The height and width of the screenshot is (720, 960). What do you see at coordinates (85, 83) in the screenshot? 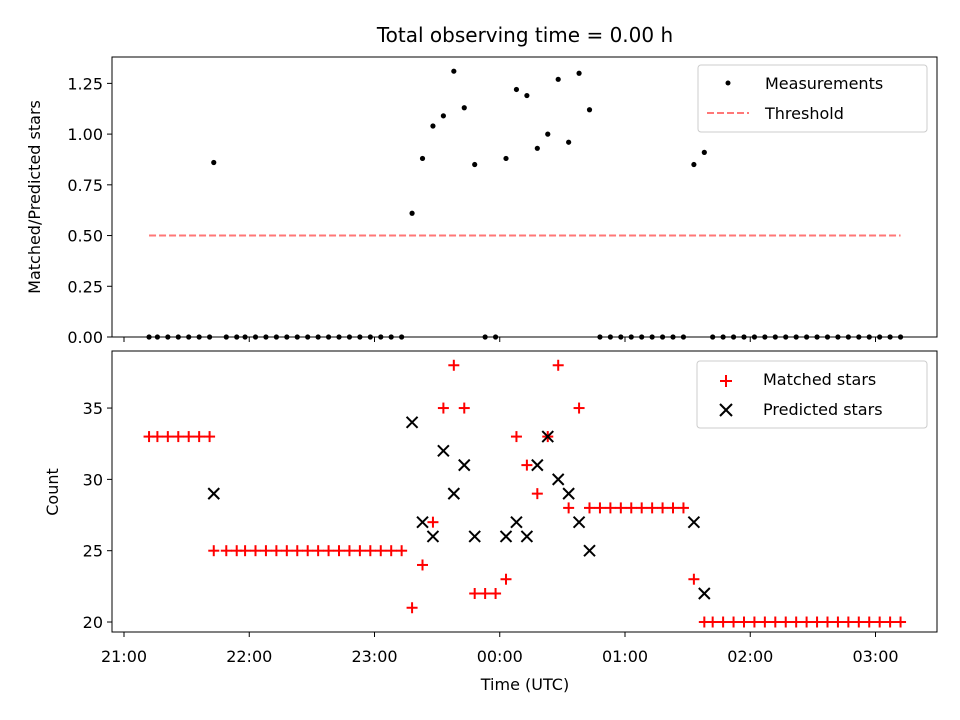
I see `top-ytick-label: 1.25` at bounding box center [85, 83].